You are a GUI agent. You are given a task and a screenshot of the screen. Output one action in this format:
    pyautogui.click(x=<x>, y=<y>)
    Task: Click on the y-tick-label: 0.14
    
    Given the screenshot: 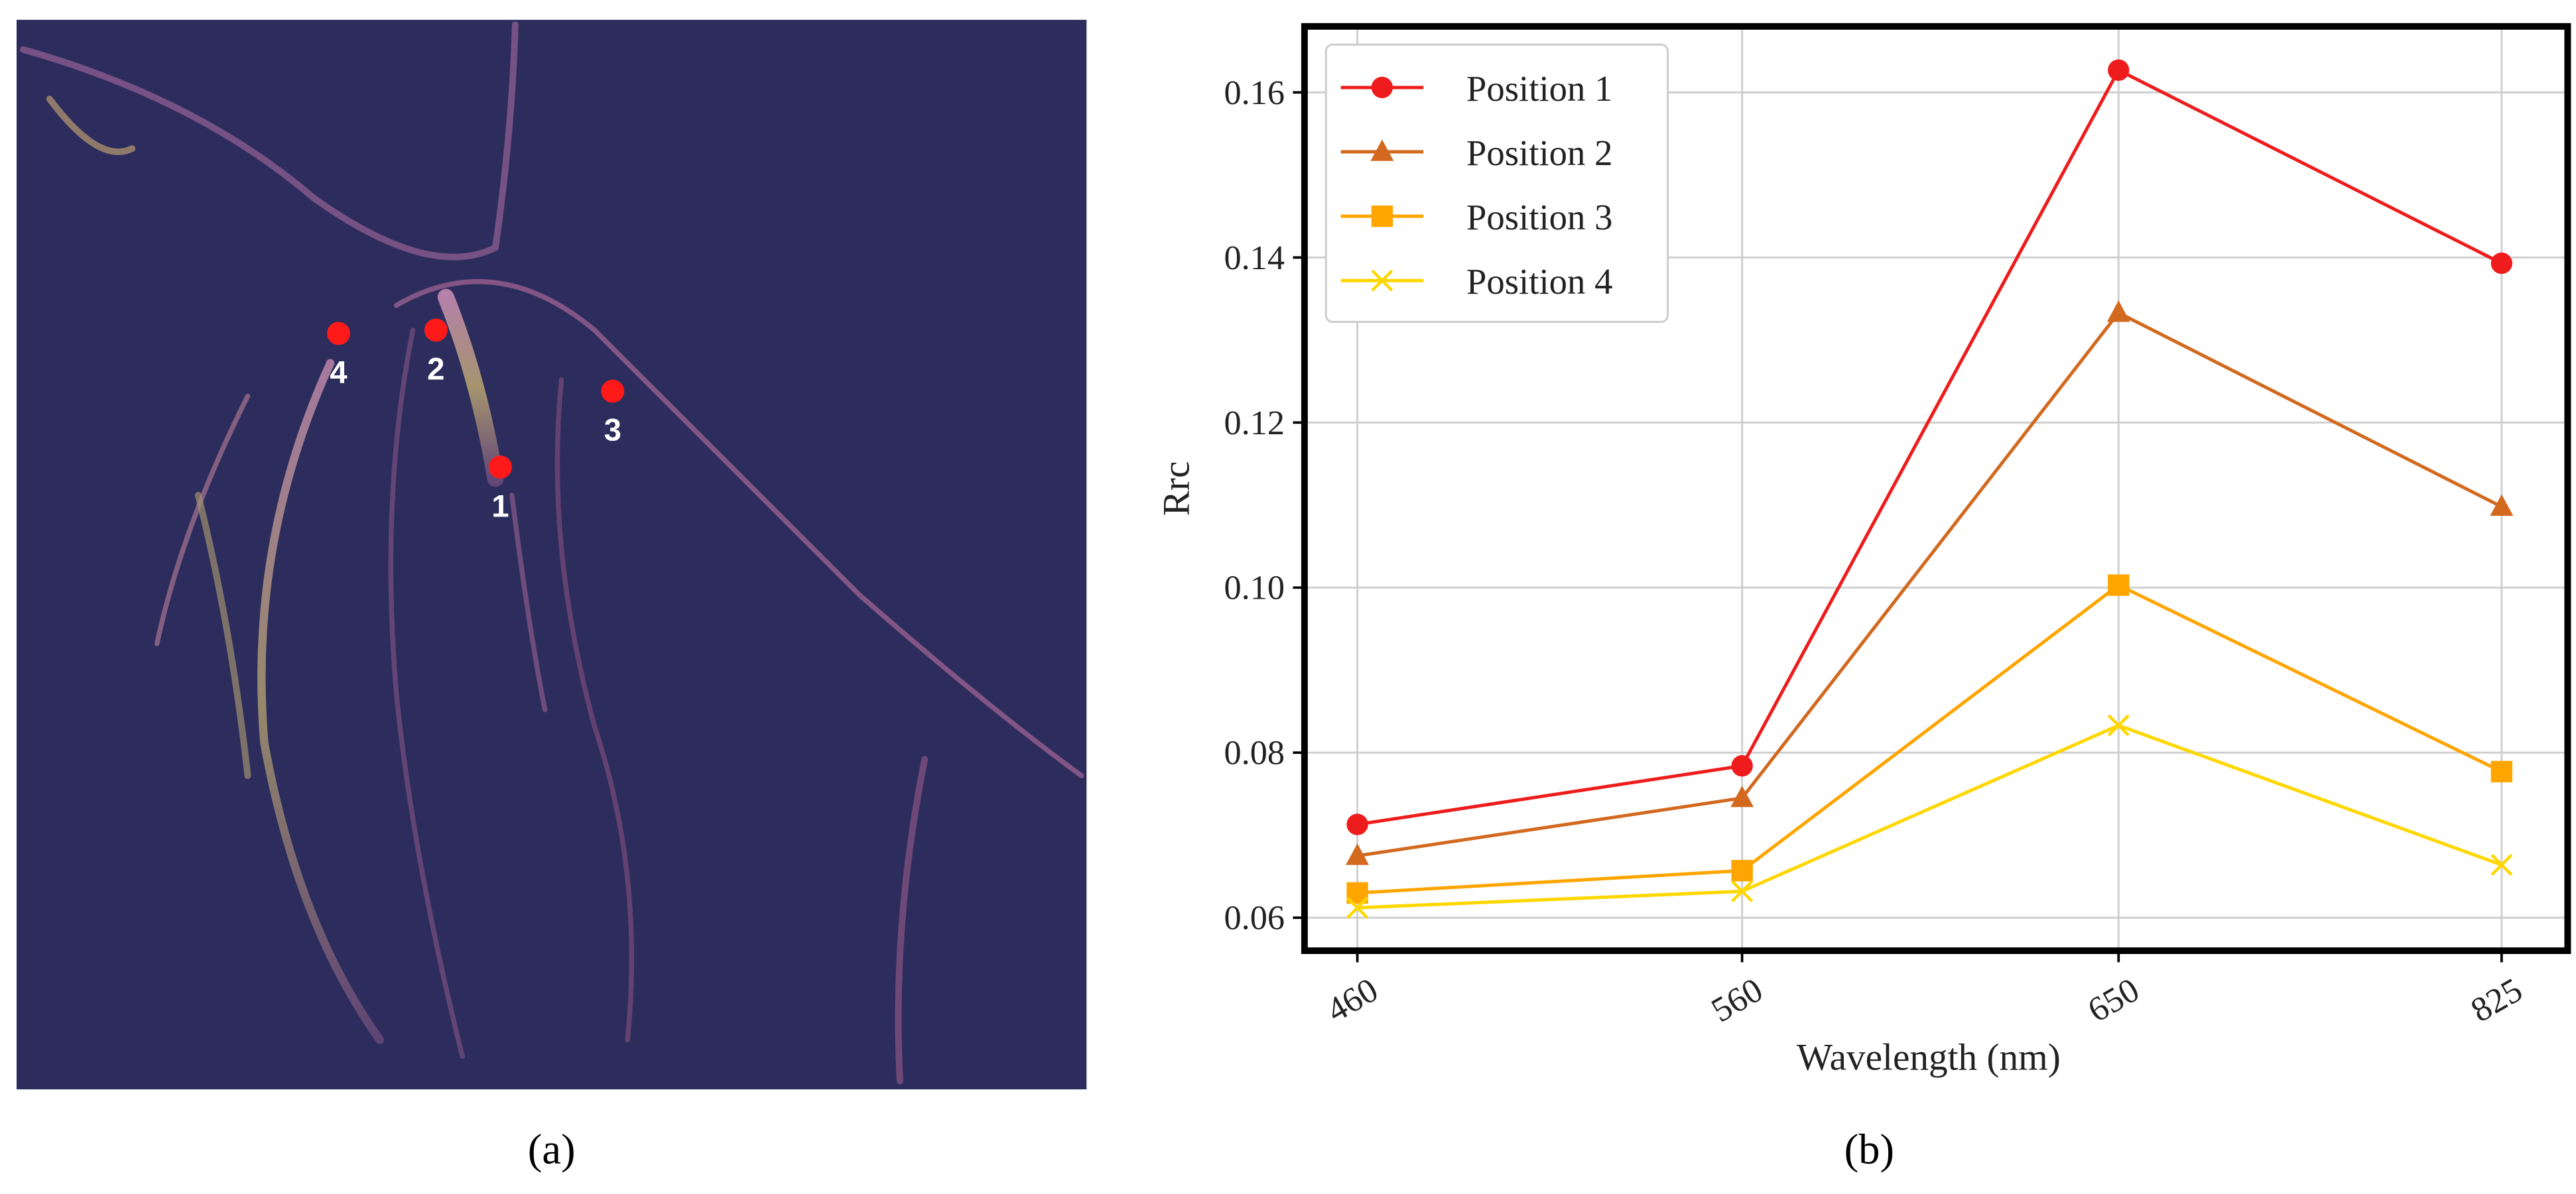 What is the action you would take?
    pyautogui.click(x=1255, y=258)
    